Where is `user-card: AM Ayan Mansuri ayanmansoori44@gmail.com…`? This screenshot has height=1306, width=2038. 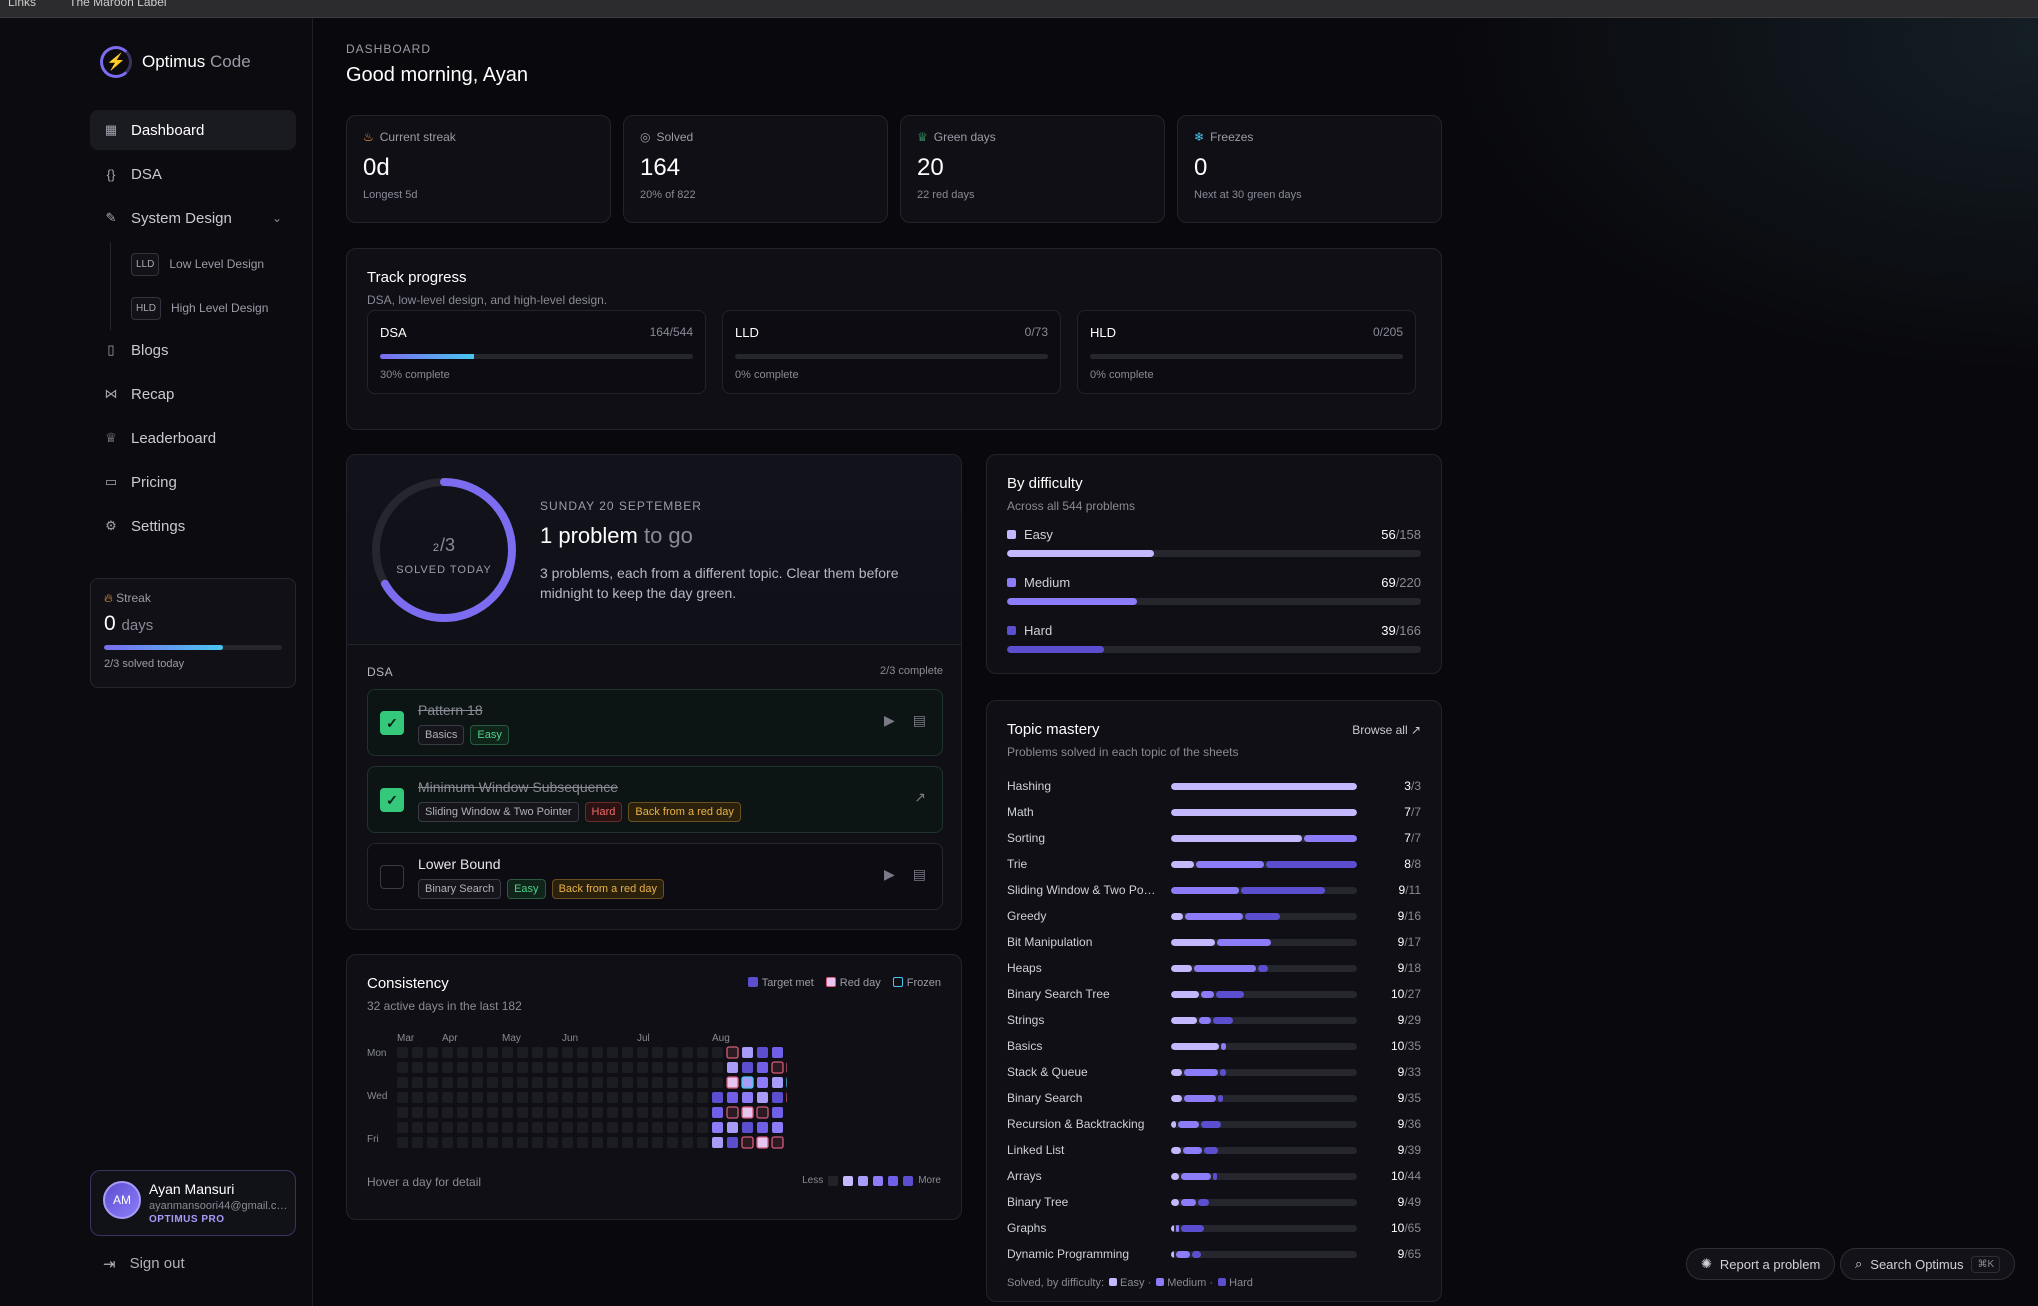
user-card: AM Ayan Mansuri ayanmansoori44@gmail.com… is located at coordinates (193, 1203).